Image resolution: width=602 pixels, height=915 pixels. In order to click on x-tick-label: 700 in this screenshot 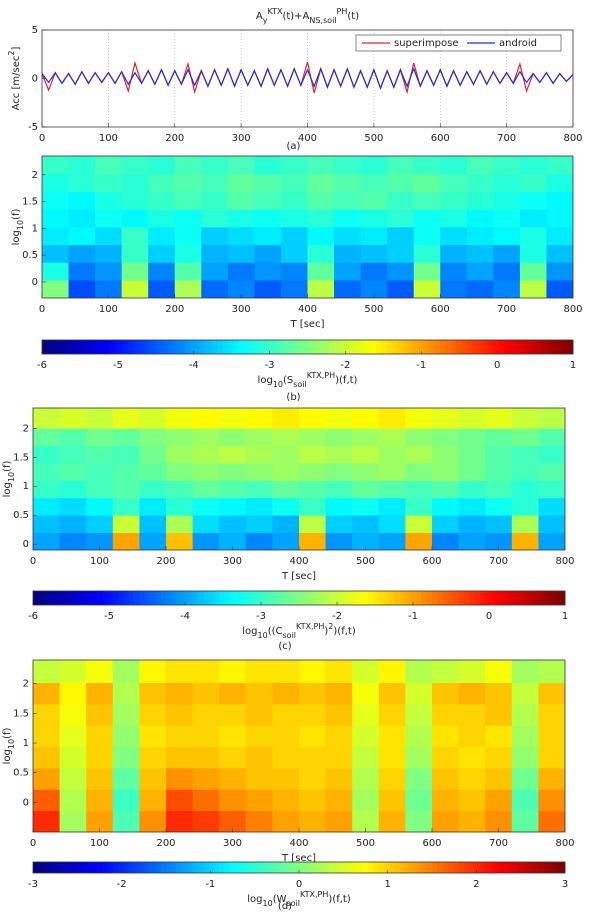, I will do `click(498, 843)`.